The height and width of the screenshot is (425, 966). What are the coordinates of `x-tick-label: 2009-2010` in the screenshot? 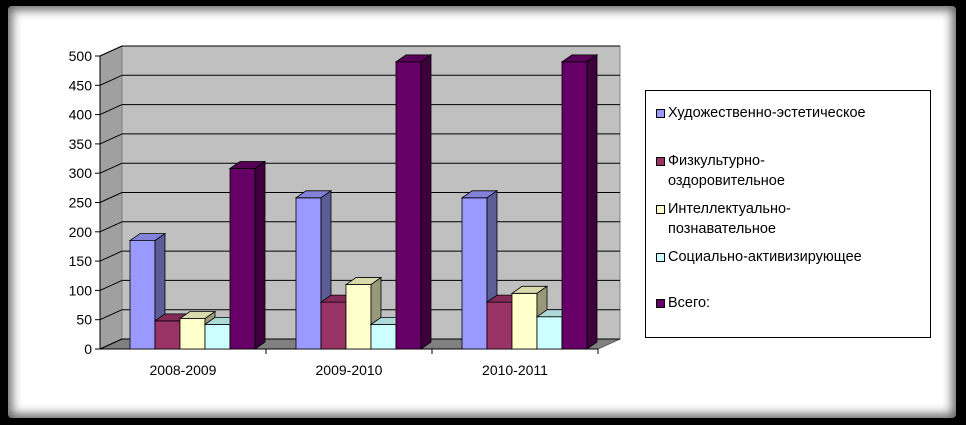 It's located at (349, 370).